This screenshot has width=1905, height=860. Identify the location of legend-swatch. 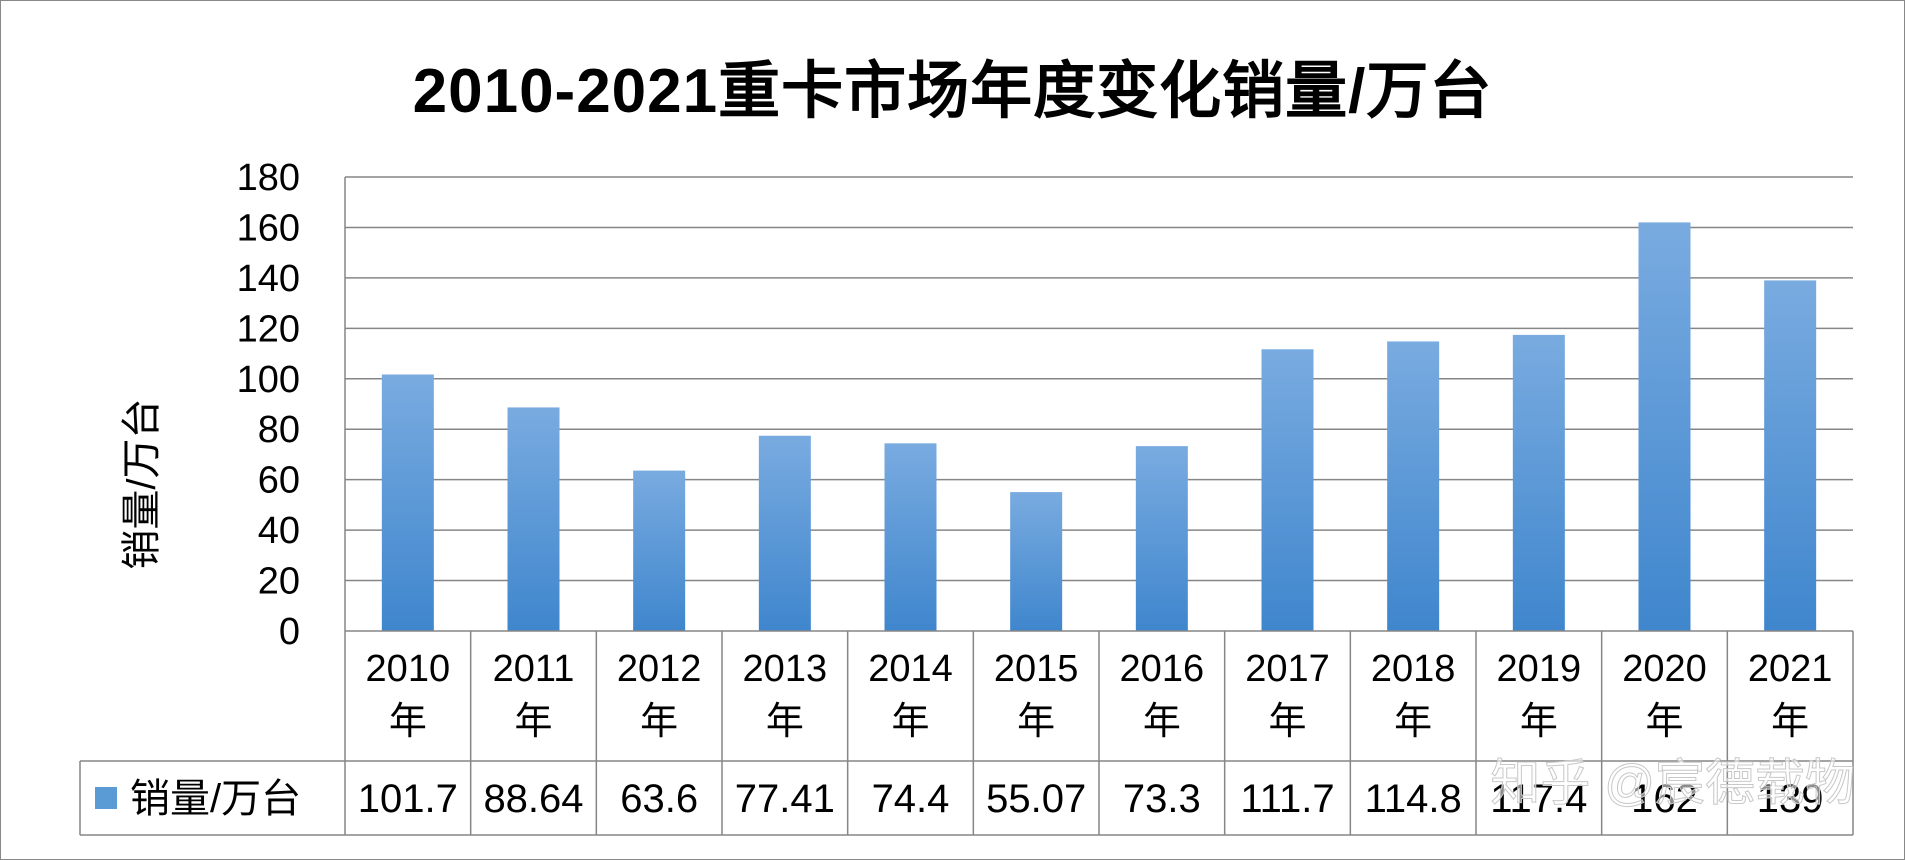
(106, 798).